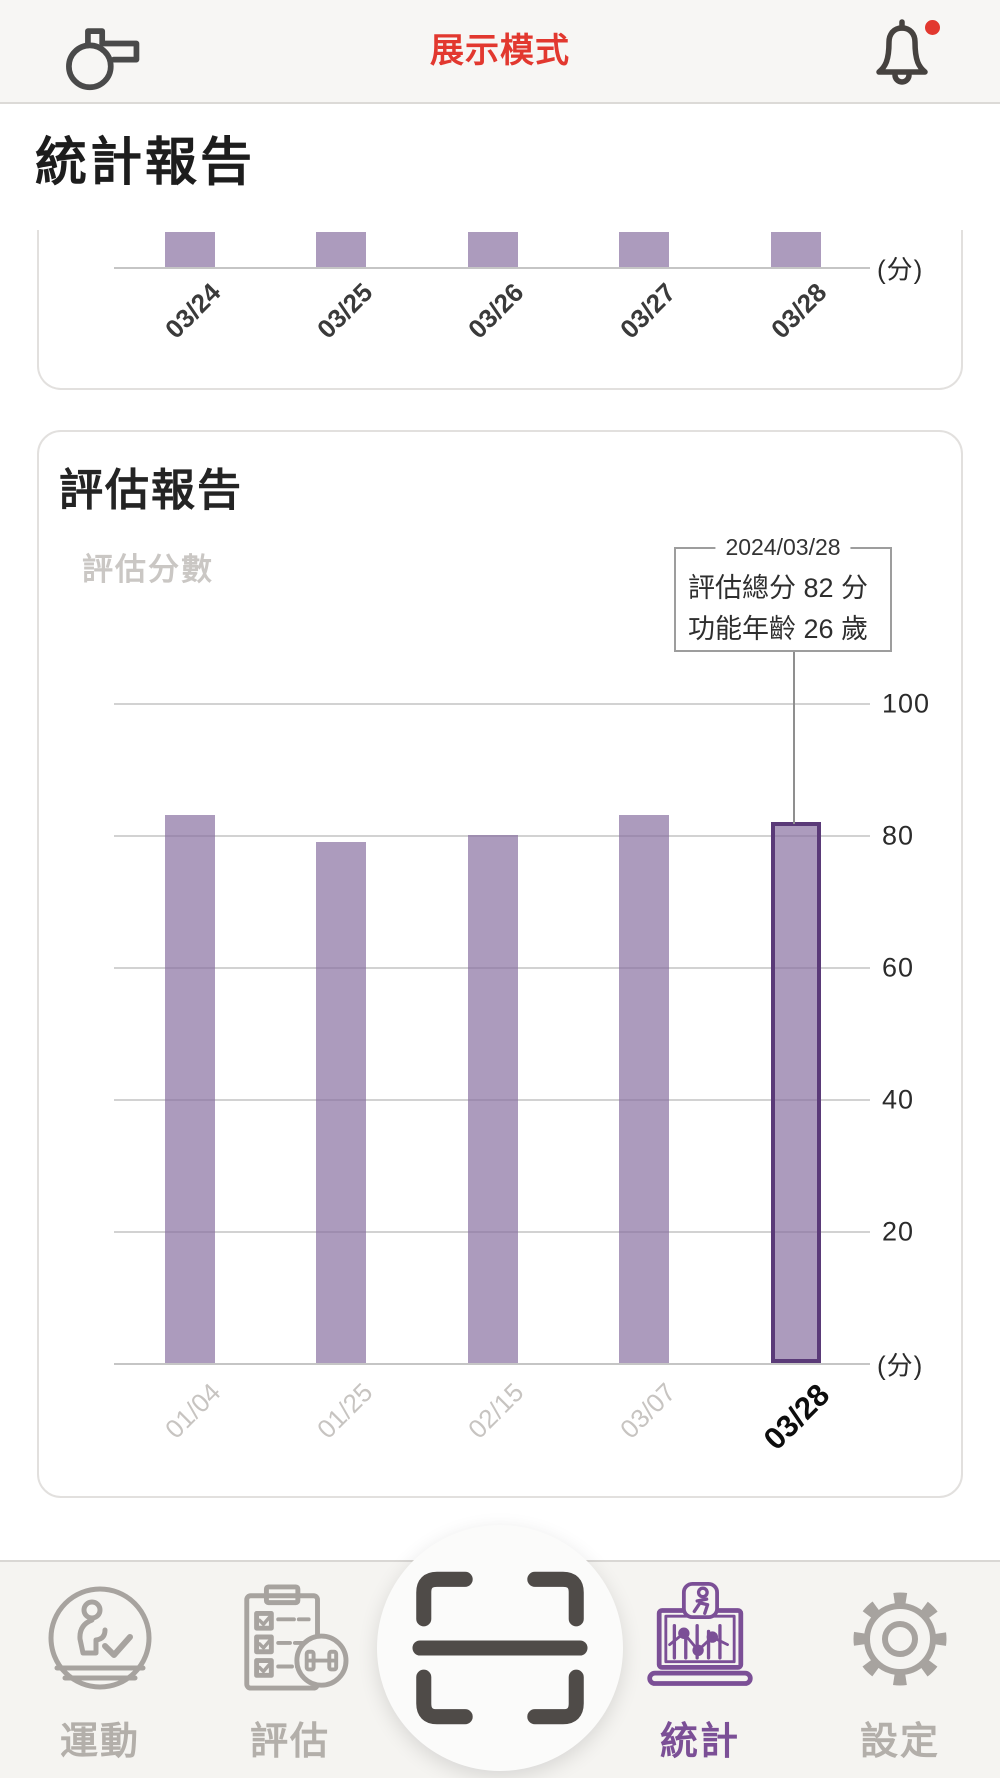 Image resolution: width=1000 pixels, height=1778 pixels. What do you see at coordinates (900, 1640) in the screenshot?
I see `gear-icon` at bounding box center [900, 1640].